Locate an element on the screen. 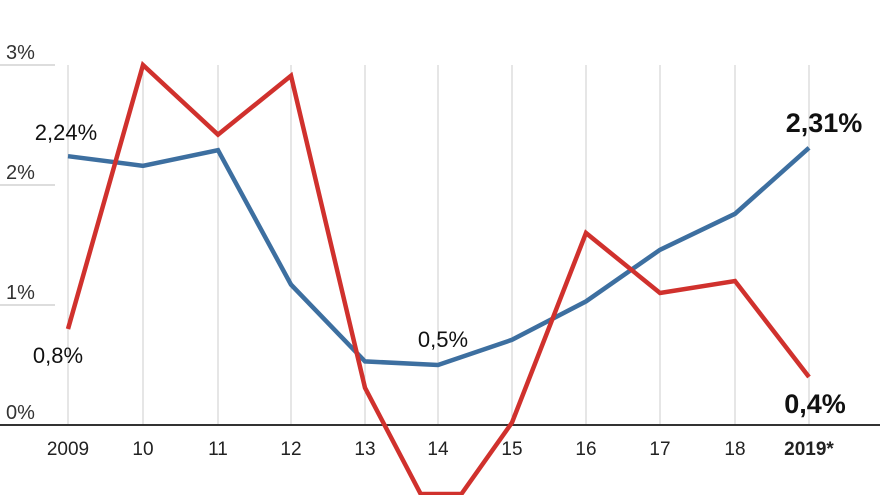 The height and width of the screenshot is (495, 880). x-tick-label: 13 is located at coordinates (364, 449).